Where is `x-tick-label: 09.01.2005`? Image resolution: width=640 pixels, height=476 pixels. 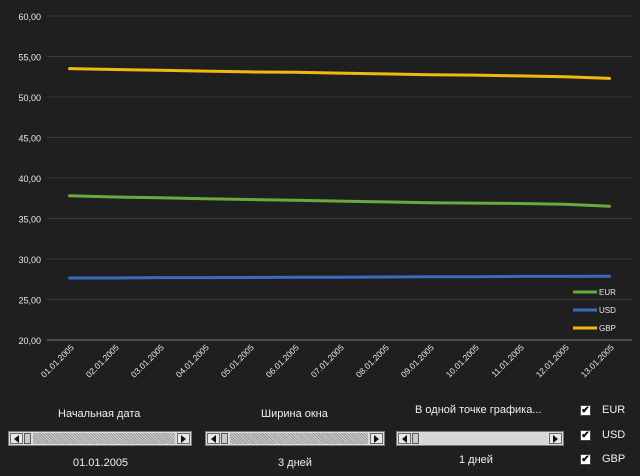
x-tick-label: 09.01.2005 is located at coordinates (417, 360).